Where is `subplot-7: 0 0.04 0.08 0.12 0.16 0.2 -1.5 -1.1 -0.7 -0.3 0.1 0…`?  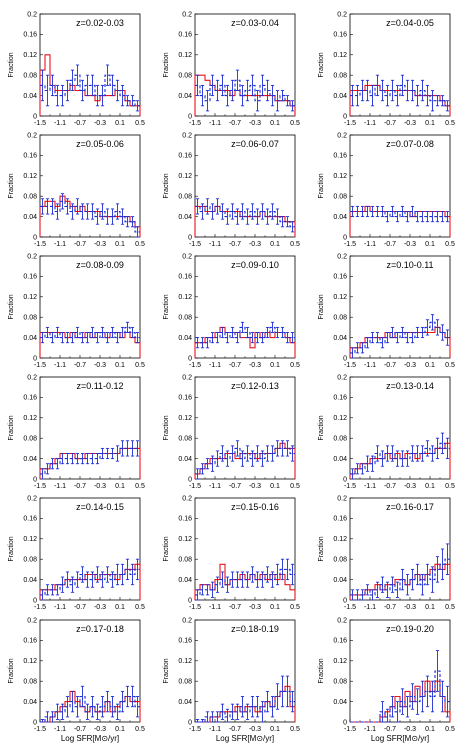 subplot-7: 0 0.04 0.08 0.12 0.16 0.2 -1.5 -1.1 -0.7 -0.3 0.1 0… is located at coordinates (76, 311).